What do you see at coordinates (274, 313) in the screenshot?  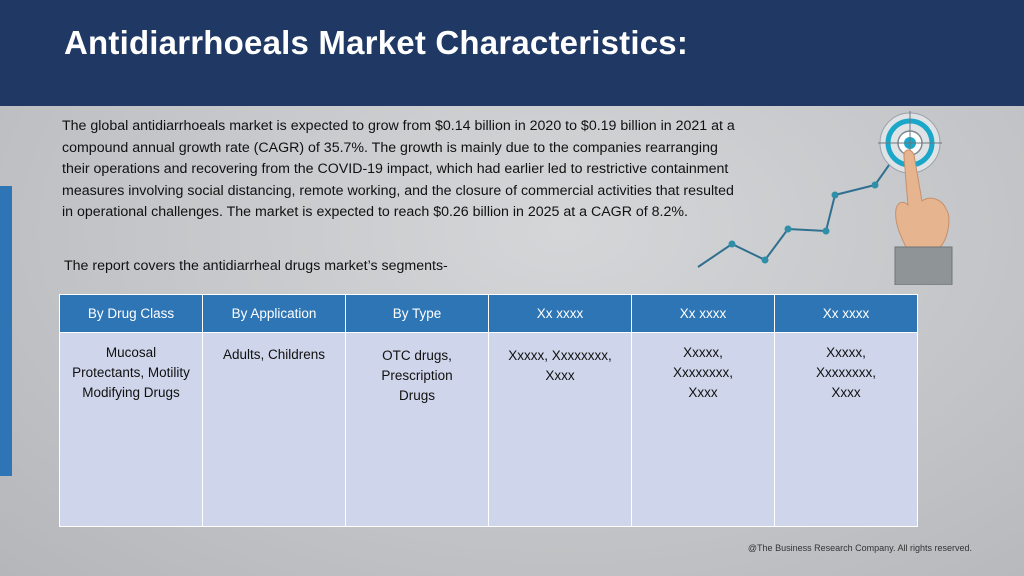 I see `table-header-cell: By Application` at bounding box center [274, 313].